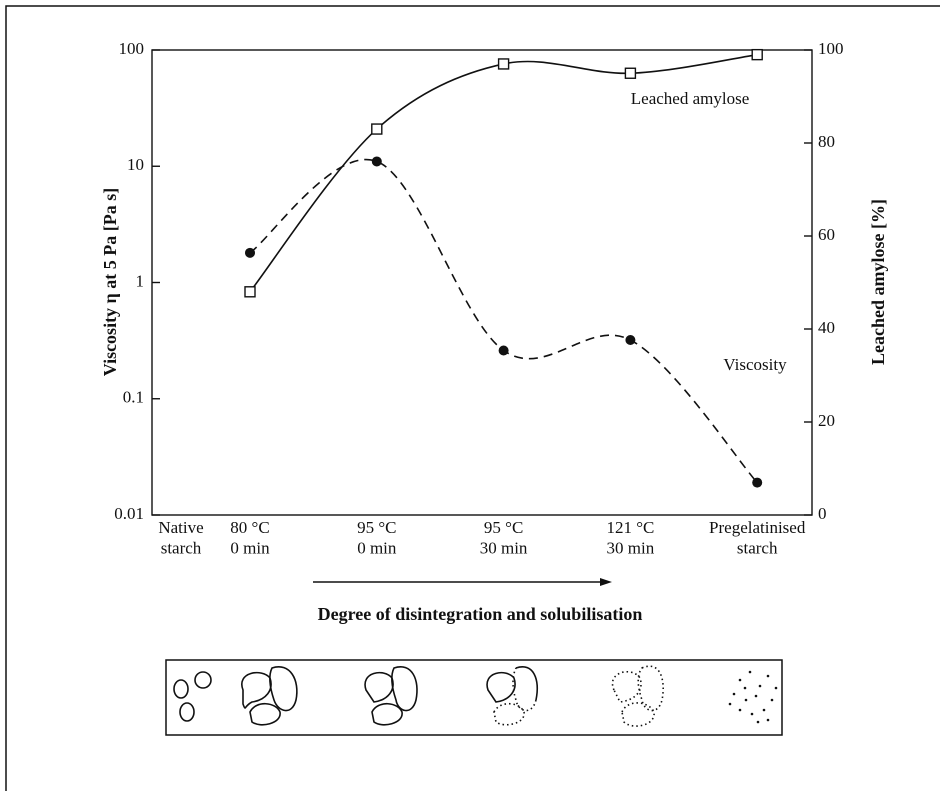 The width and height of the screenshot is (940, 791). I want to click on y-tick-label: 1, so click(140, 280).